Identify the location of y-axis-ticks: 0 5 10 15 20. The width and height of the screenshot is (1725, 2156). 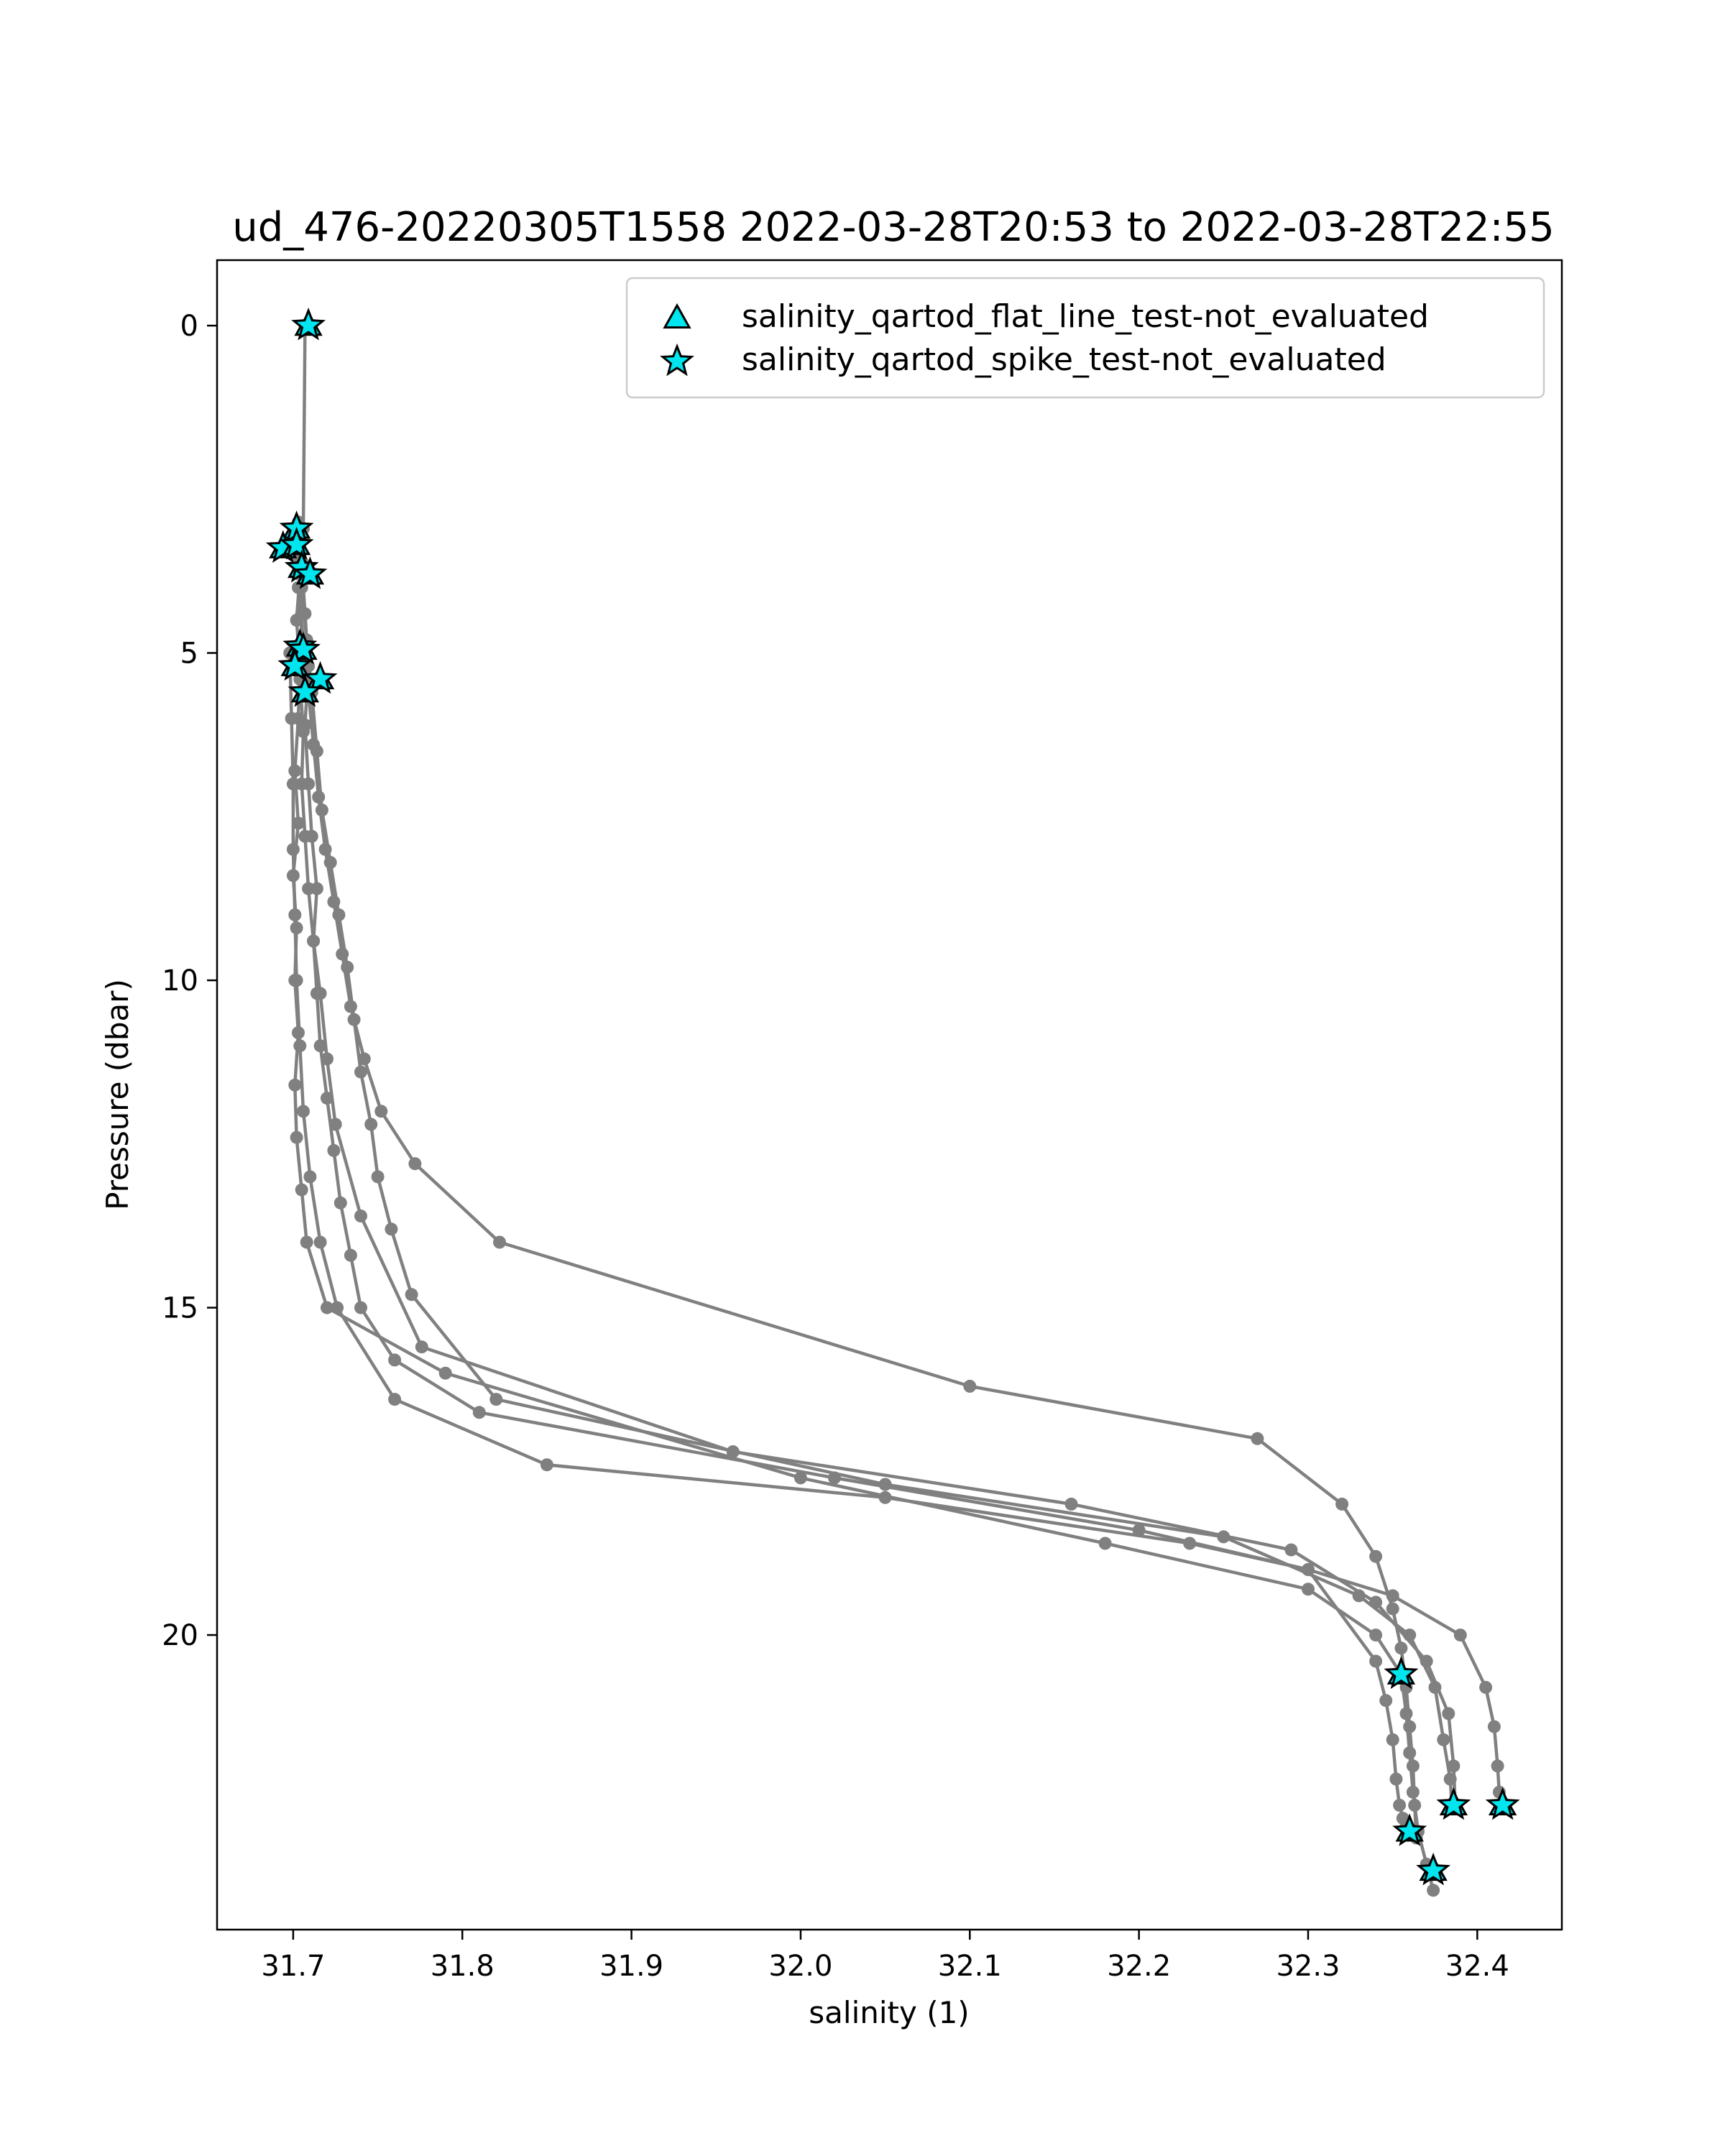
(189, 981).